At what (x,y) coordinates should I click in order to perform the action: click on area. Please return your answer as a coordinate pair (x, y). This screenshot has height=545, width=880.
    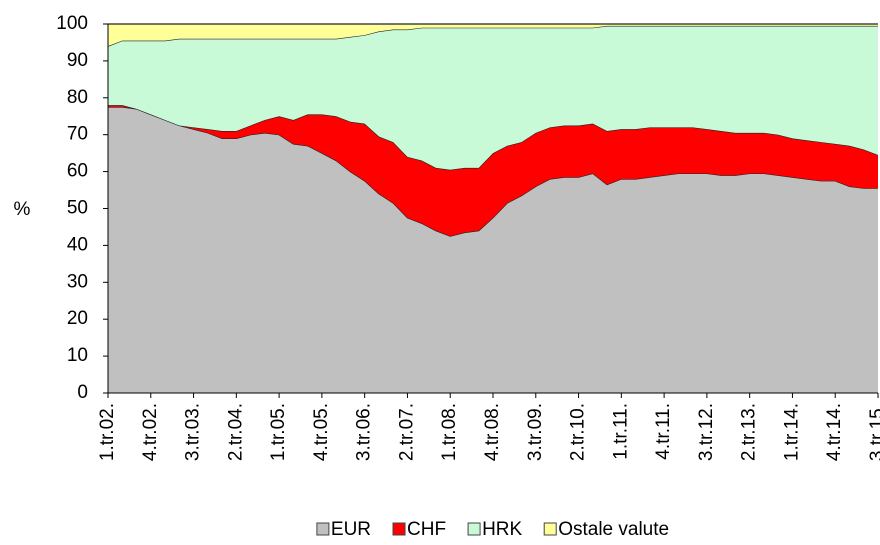
    Looking at the image, I should click on (493, 35).